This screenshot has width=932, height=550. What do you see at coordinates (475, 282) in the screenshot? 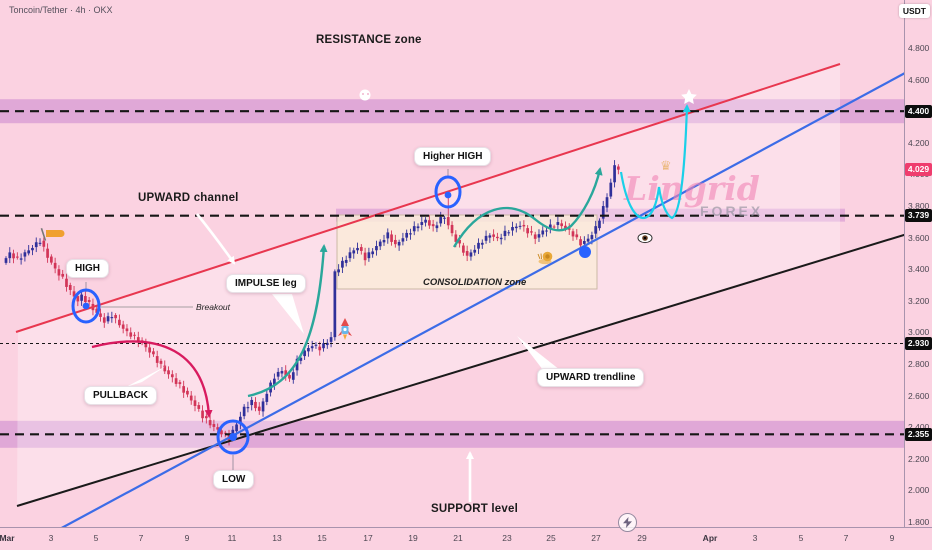
I see `consolidation-zone-label: CONSOLIDATION zone` at bounding box center [475, 282].